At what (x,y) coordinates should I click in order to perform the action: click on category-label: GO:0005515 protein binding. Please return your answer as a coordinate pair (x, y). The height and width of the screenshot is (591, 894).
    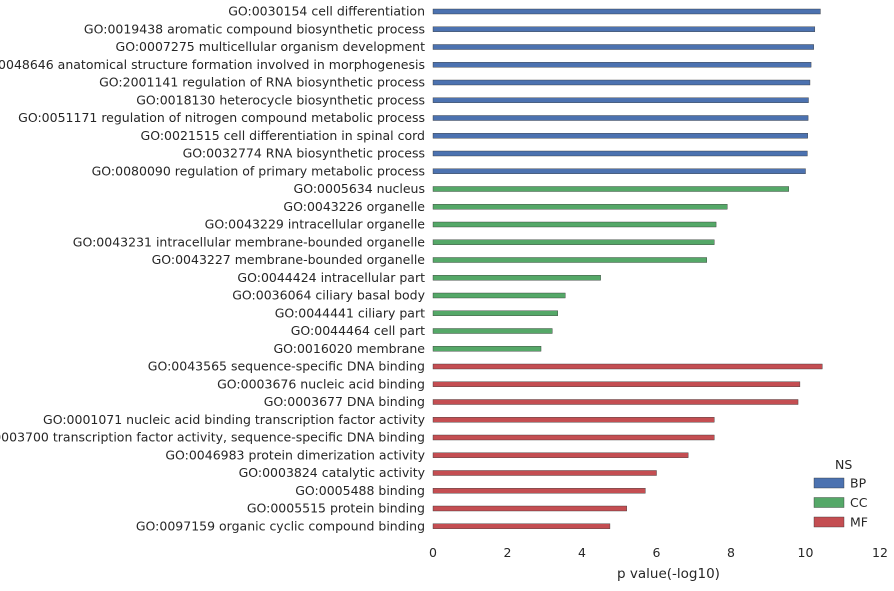
    Looking at the image, I should click on (336, 508).